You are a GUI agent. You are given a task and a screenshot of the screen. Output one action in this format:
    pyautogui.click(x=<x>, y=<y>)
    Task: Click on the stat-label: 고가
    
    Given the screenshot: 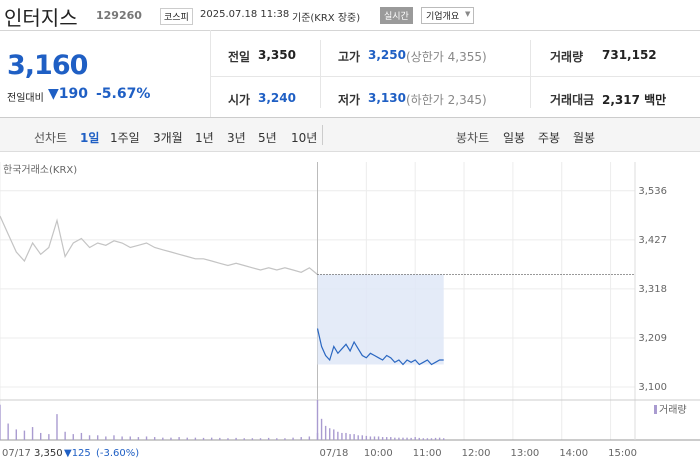 What is the action you would take?
    pyautogui.click(x=349, y=57)
    